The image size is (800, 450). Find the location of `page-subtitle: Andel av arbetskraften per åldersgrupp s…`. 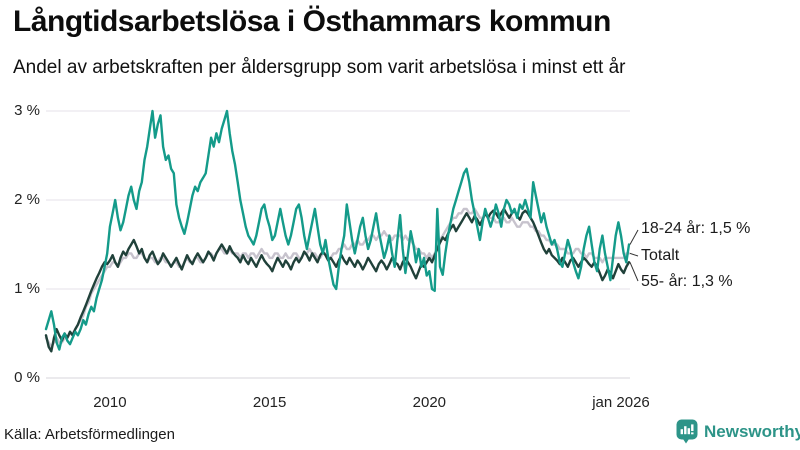

page-subtitle: Andel av arbetskraften per åldersgrupp s… is located at coordinates (319, 67).